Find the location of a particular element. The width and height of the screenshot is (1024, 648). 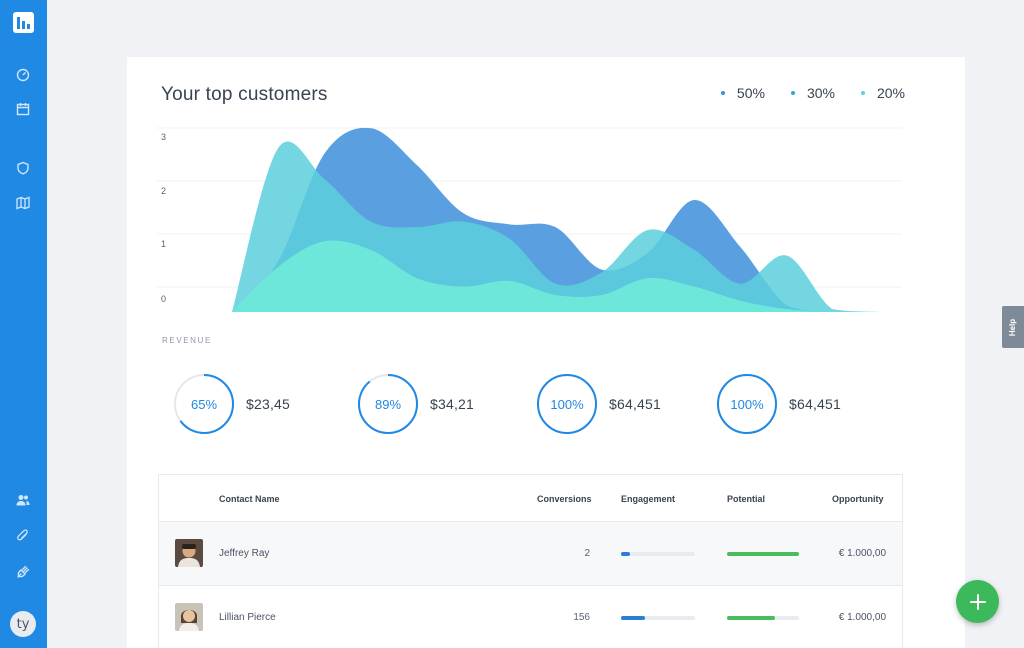

user-avatar: ty is located at coordinates (23, 624).